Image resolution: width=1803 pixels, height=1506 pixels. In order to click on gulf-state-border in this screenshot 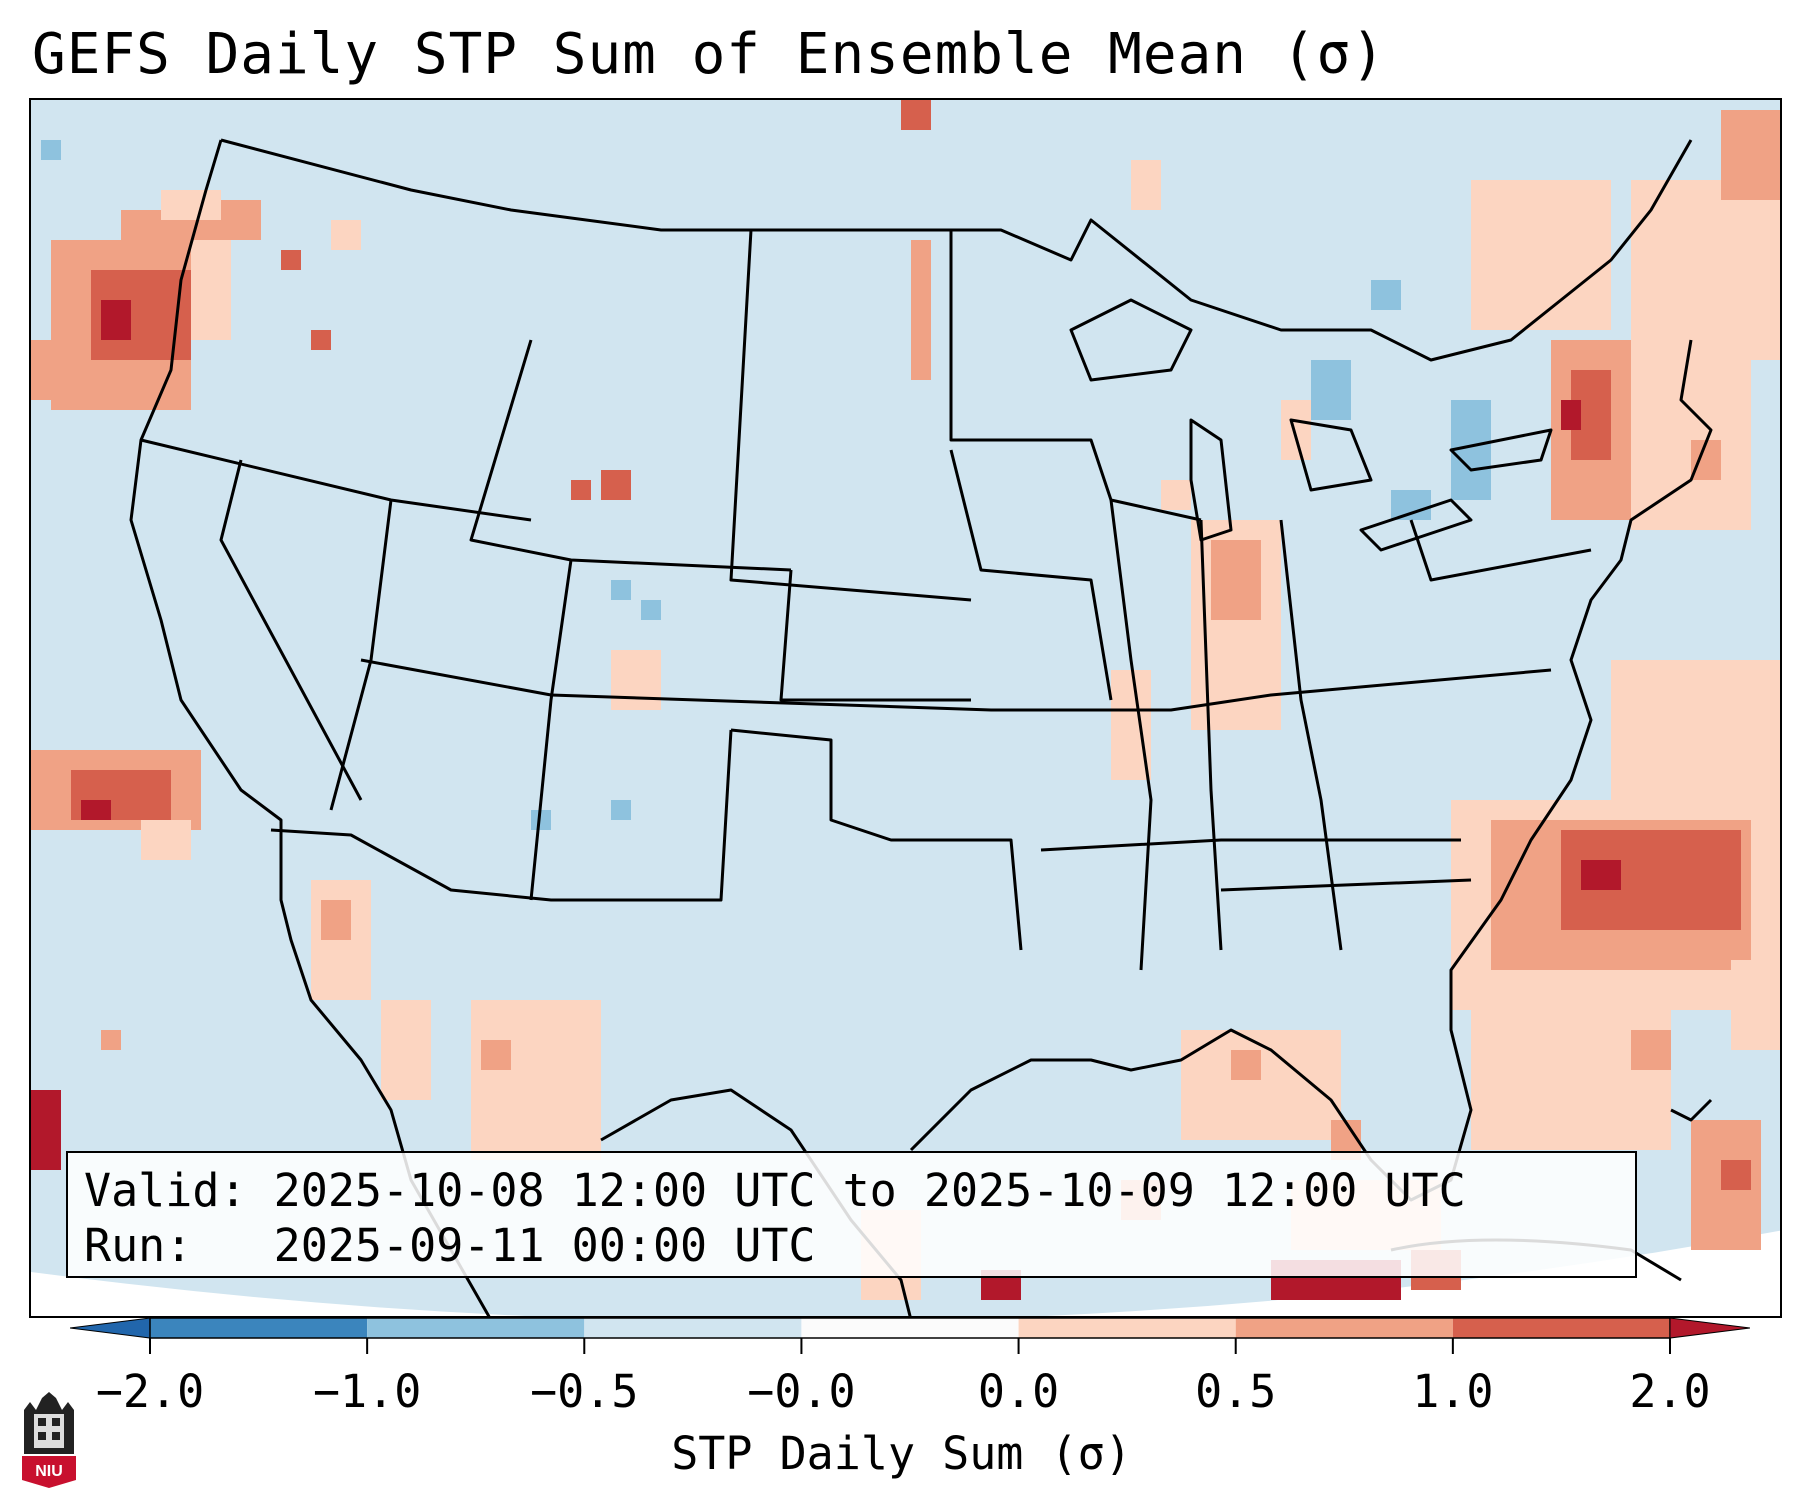, I will do `click(1346, 885)`.